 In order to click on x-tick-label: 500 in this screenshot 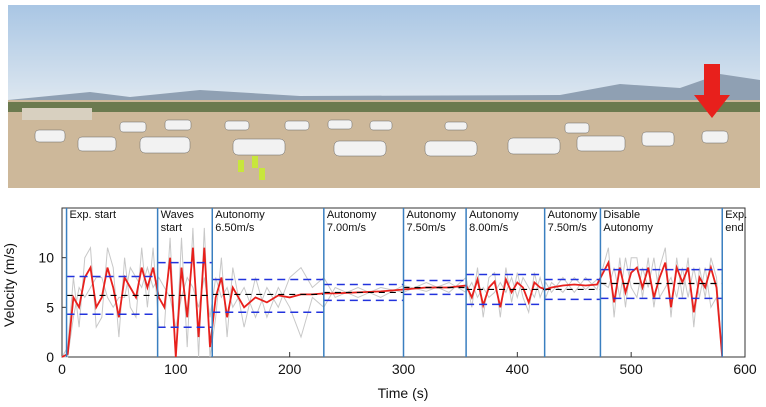, I will do `click(631, 369)`.